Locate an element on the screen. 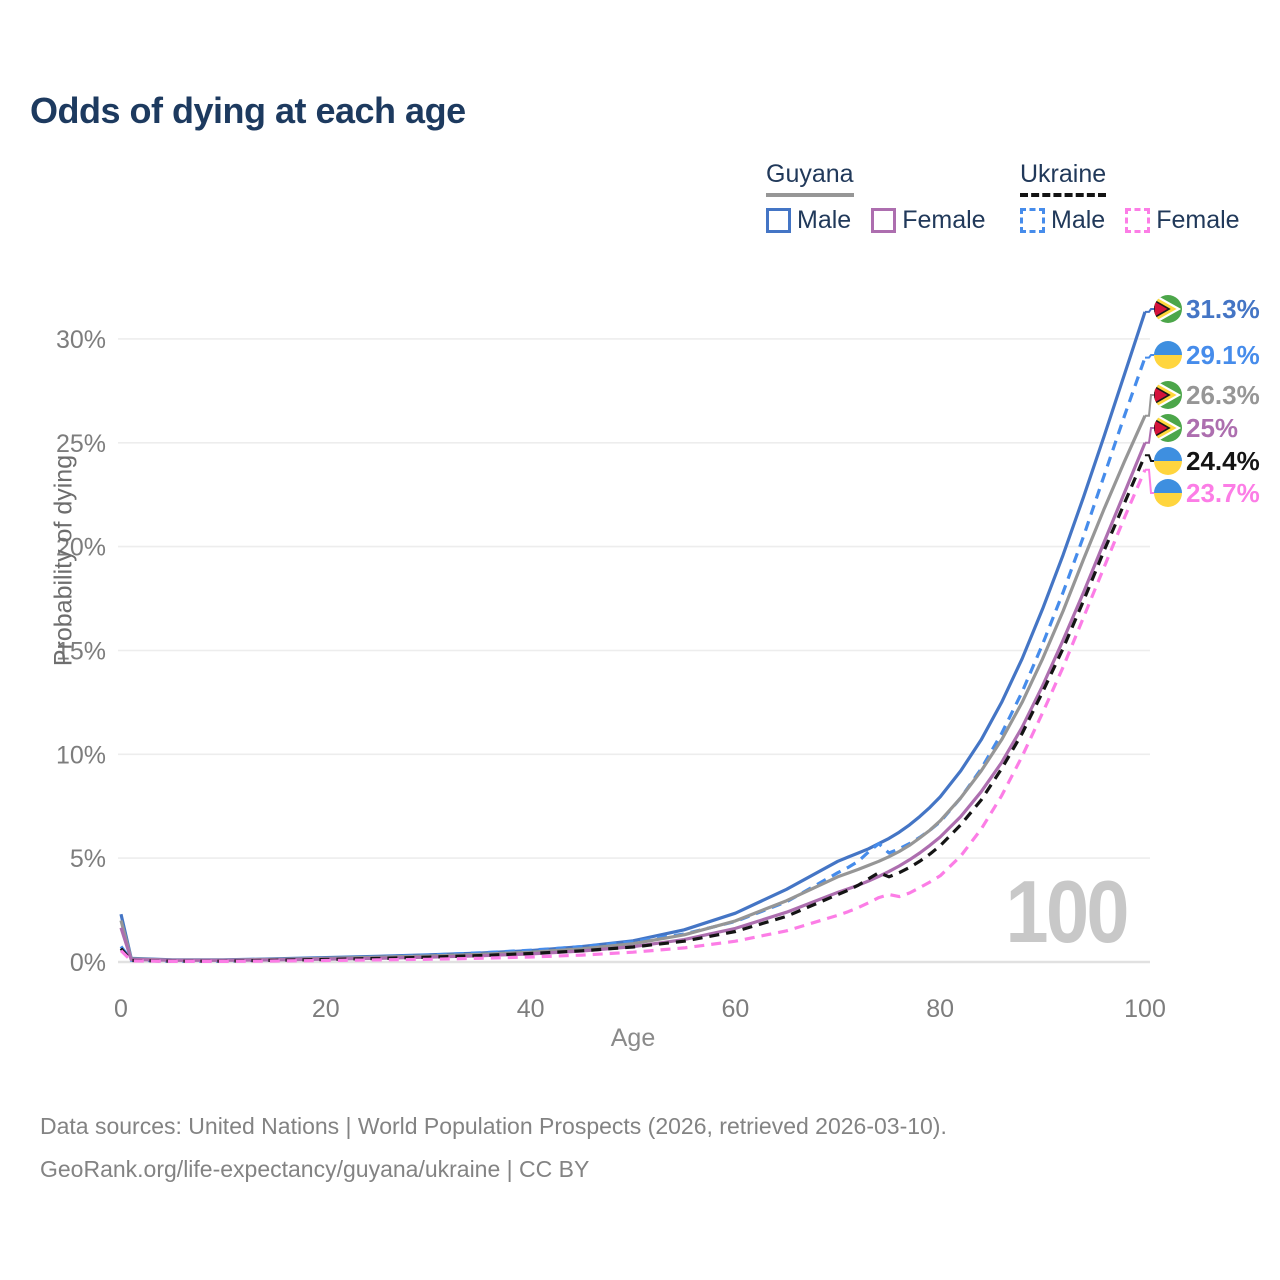  legend-country-ukraine: Ukraine is located at coordinates (1063, 178).